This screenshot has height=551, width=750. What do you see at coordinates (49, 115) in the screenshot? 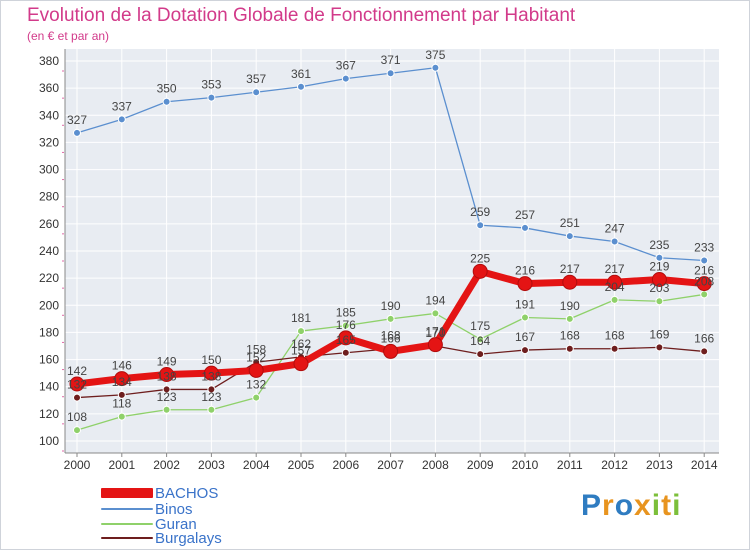
I see `y-tick-label: 340` at bounding box center [49, 115].